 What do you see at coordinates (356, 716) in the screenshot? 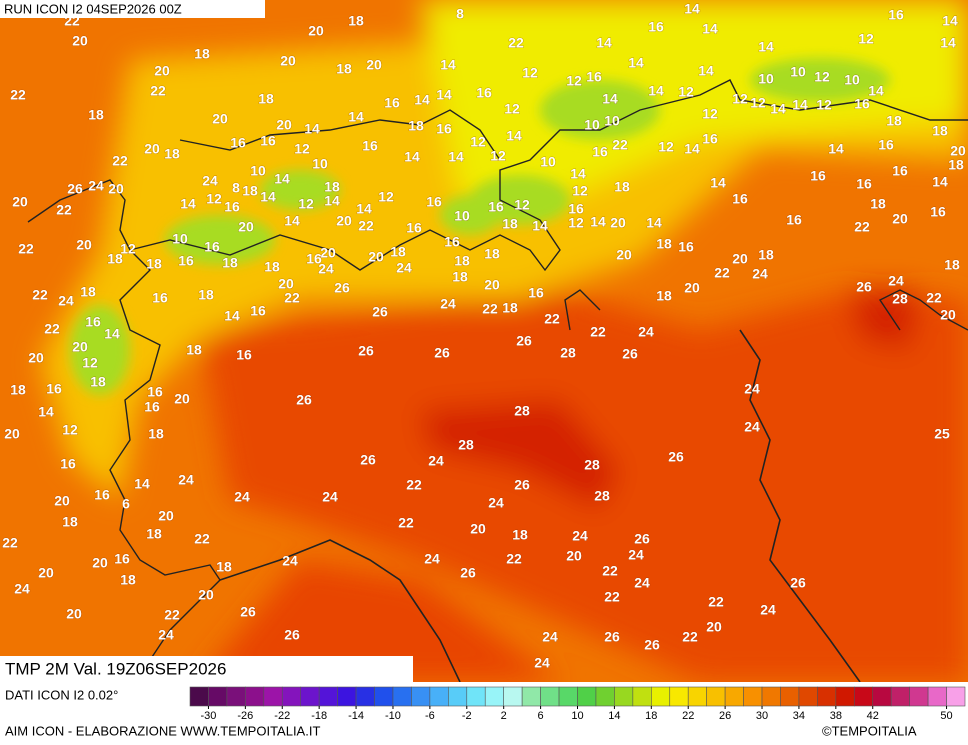
I see `colorbar-tick-label: -14` at bounding box center [356, 716].